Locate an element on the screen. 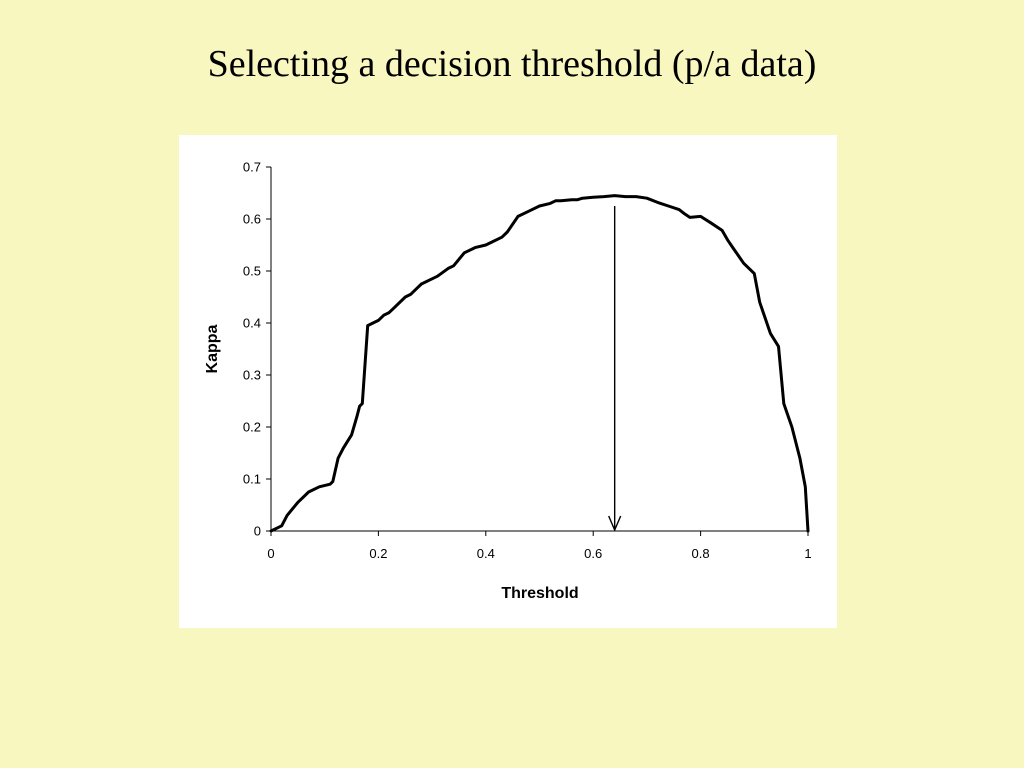 This screenshot has height=768, width=1024. y-tick-label: 0.2 is located at coordinates (252, 427).